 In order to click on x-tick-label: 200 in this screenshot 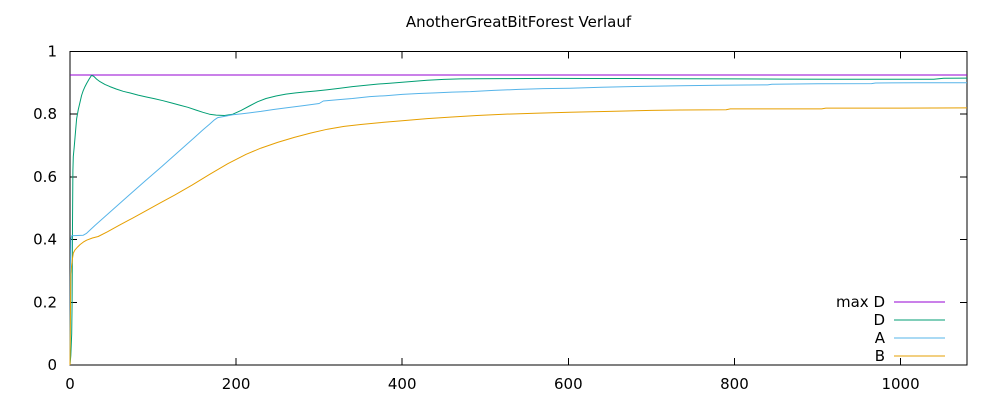, I will do `click(236, 384)`.